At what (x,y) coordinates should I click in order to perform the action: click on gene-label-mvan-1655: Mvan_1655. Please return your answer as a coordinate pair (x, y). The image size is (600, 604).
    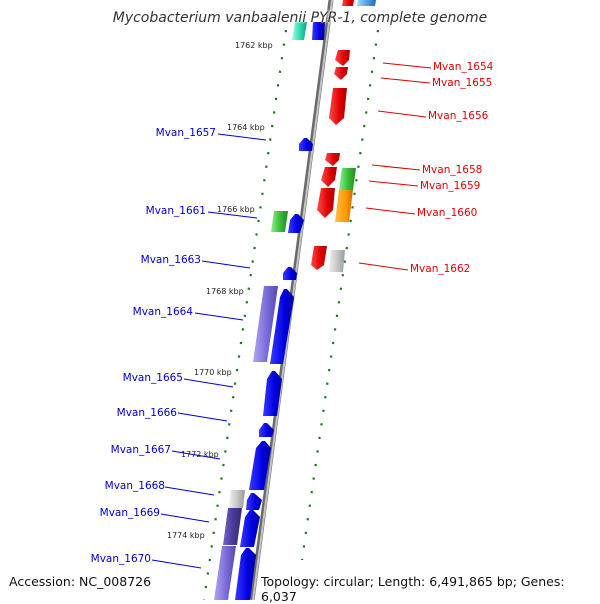
    Looking at the image, I should click on (462, 83).